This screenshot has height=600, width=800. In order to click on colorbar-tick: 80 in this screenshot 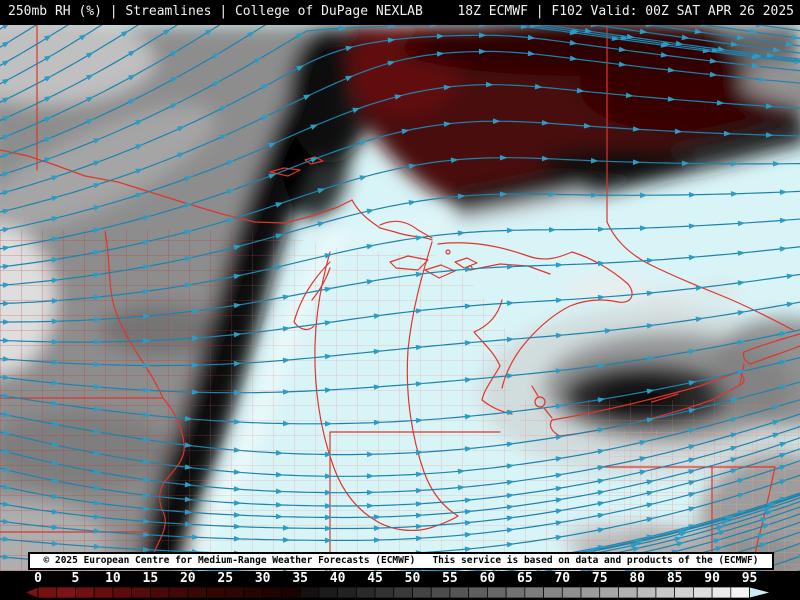, I will do `click(637, 578)`.